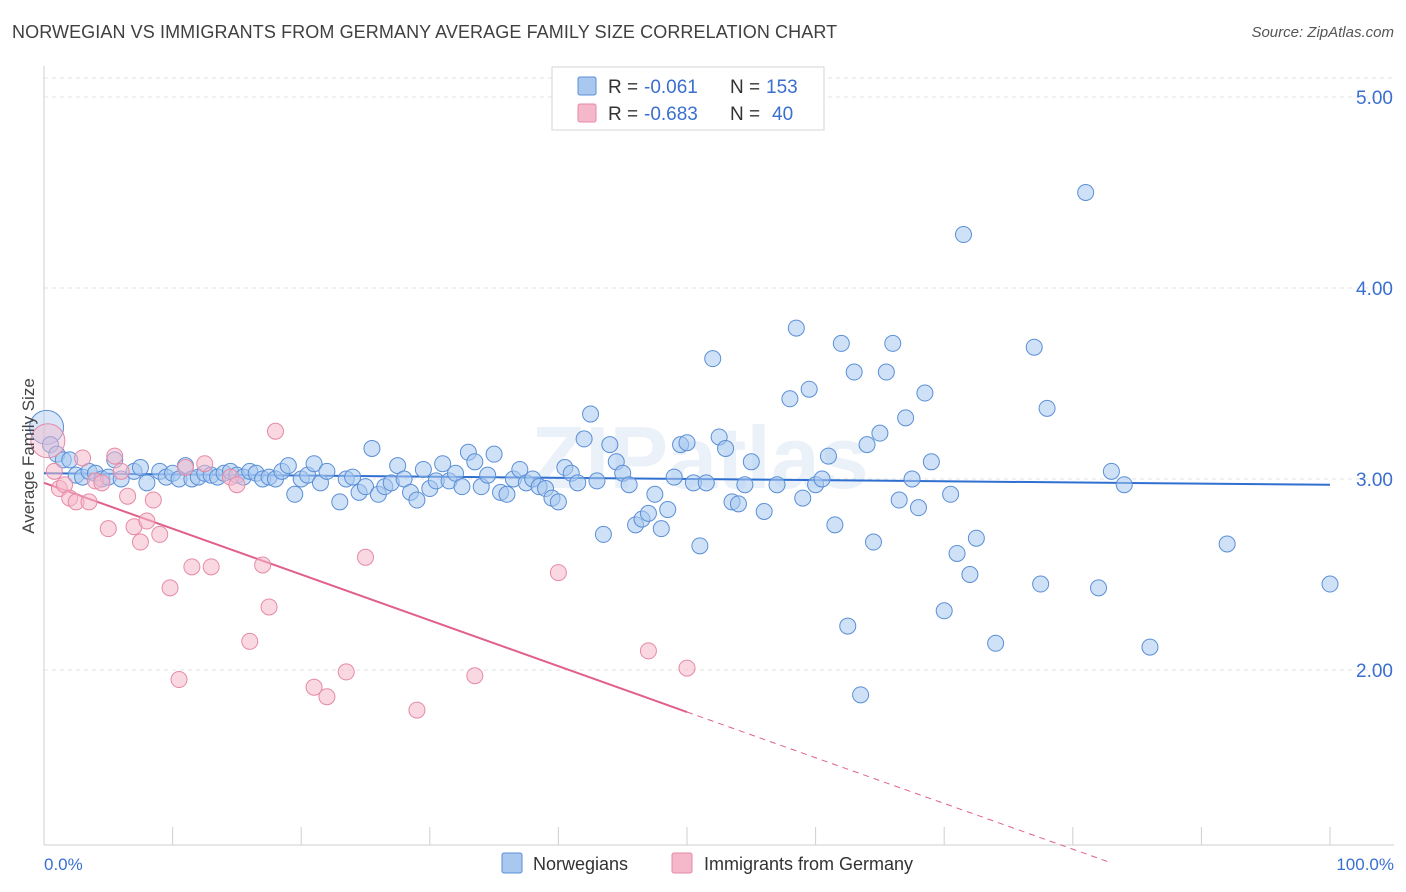  What do you see at coordinates (63, 864) in the screenshot?
I see `x-tick-label-min: 0.0%` at bounding box center [63, 864].